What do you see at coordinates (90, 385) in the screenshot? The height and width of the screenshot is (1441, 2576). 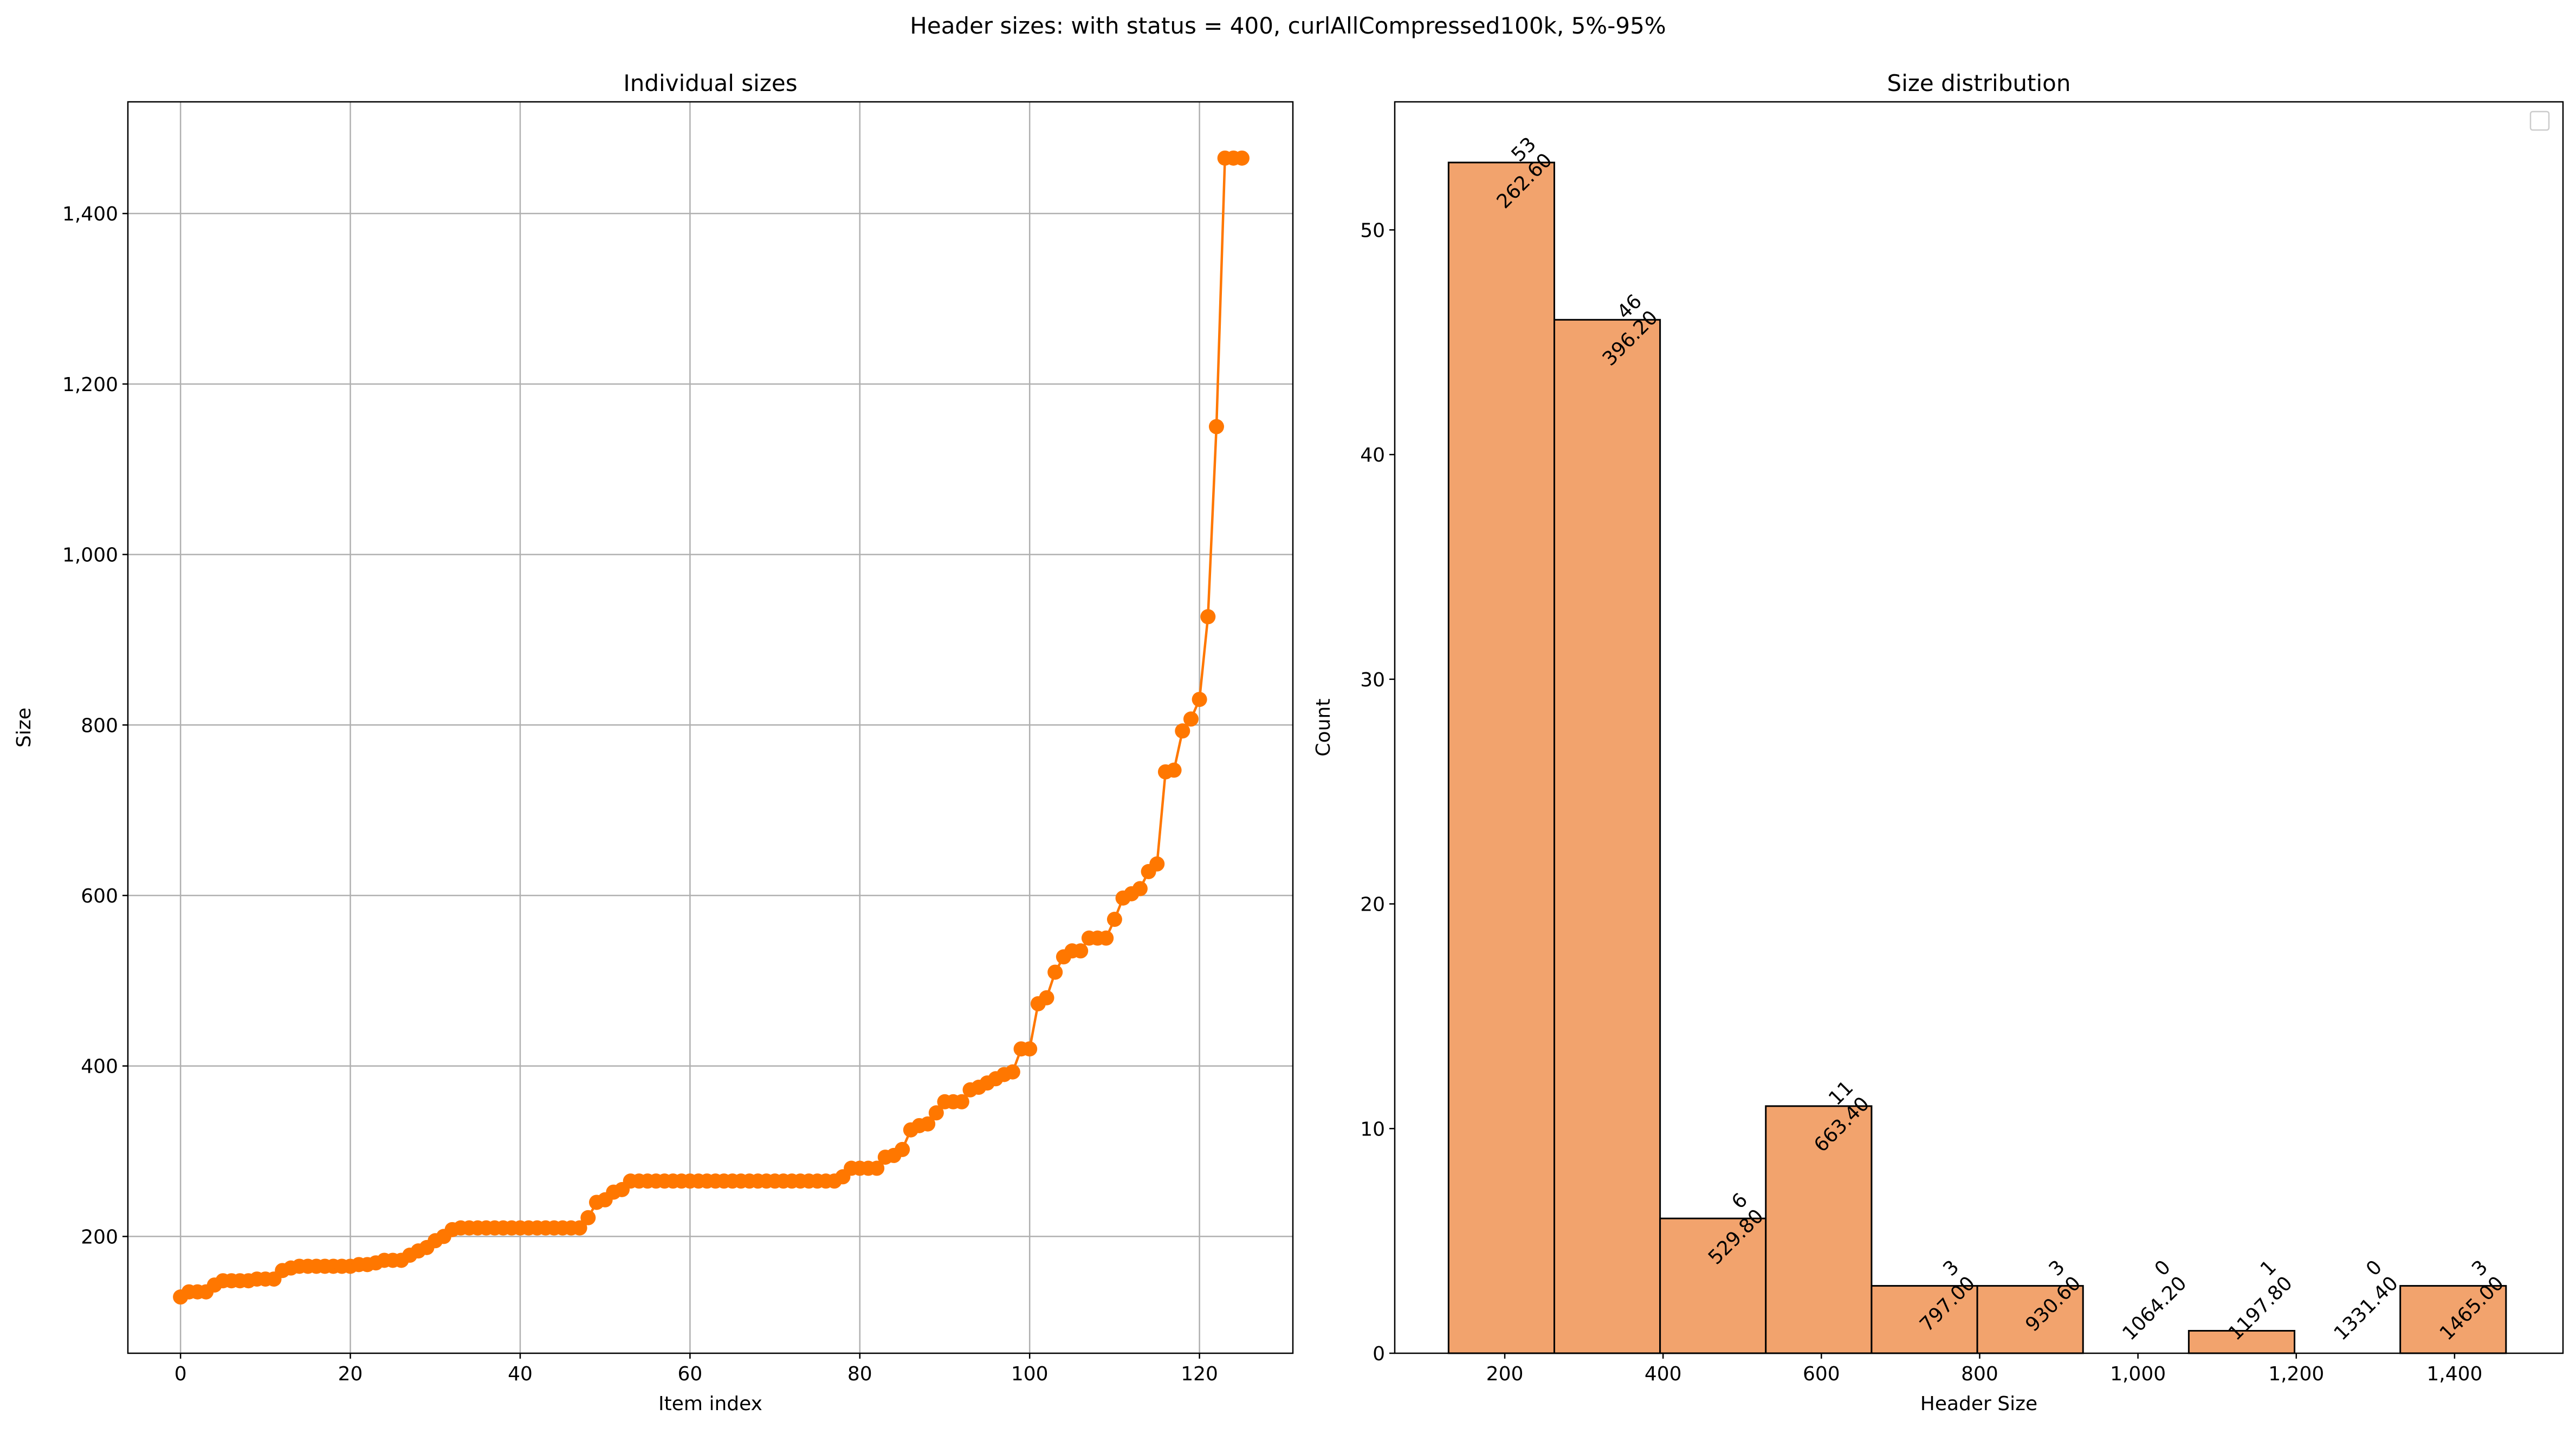 I see `y-tick-label: 1,200` at bounding box center [90, 385].